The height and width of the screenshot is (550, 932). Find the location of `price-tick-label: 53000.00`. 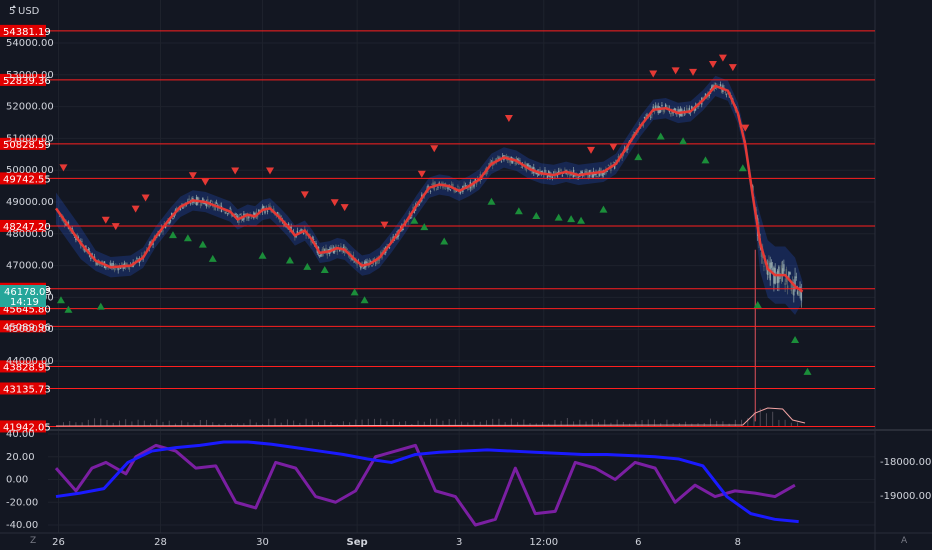

price-tick-label: 53000.00 is located at coordinates (30, 75).